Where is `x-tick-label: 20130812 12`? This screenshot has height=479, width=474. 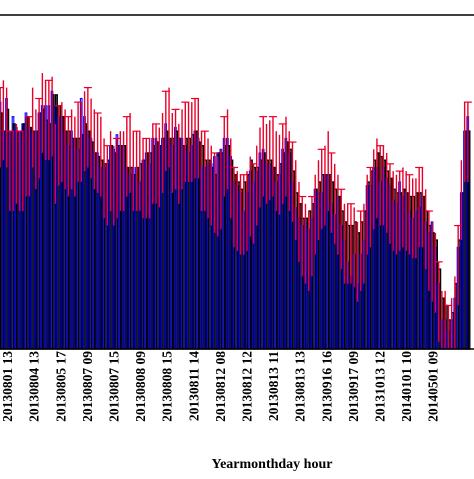
x-tick-label: 20130812 12 is located at coordinates (246, 386).